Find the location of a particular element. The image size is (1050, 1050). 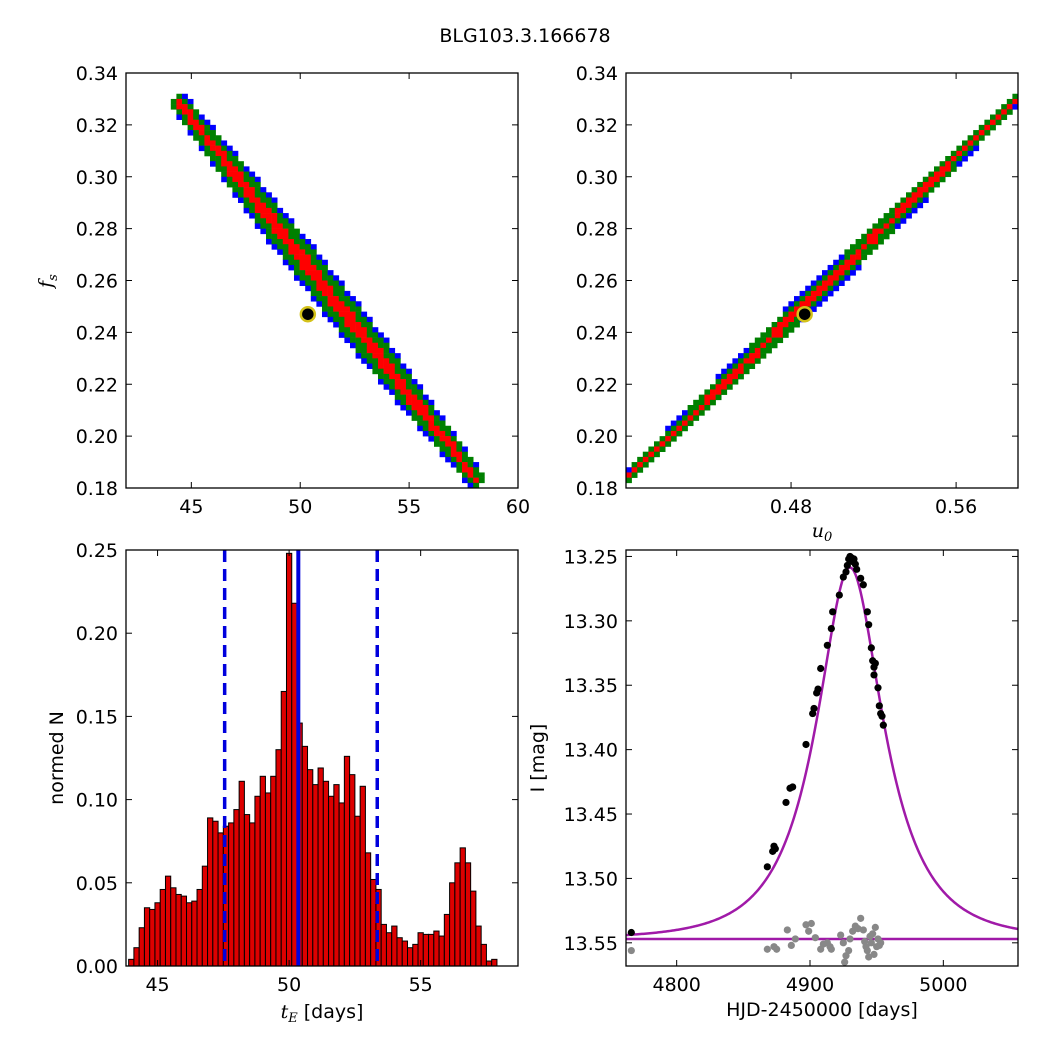

tE-fs-xtick-label: 50 is located at coordinates (300, 507).